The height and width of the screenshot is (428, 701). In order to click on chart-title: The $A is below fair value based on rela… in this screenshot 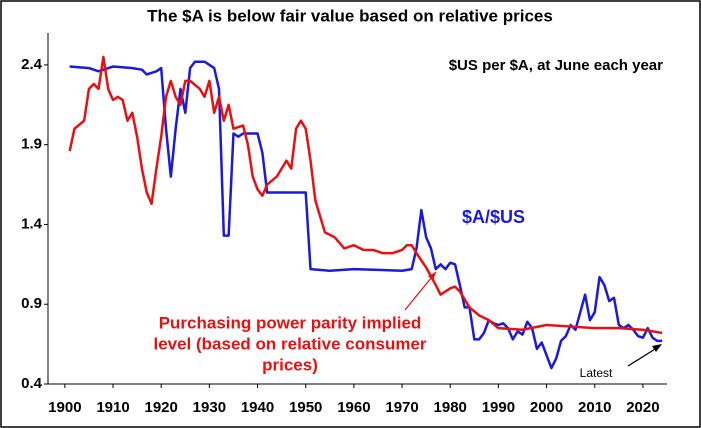, I will do `click(350, 15)`.